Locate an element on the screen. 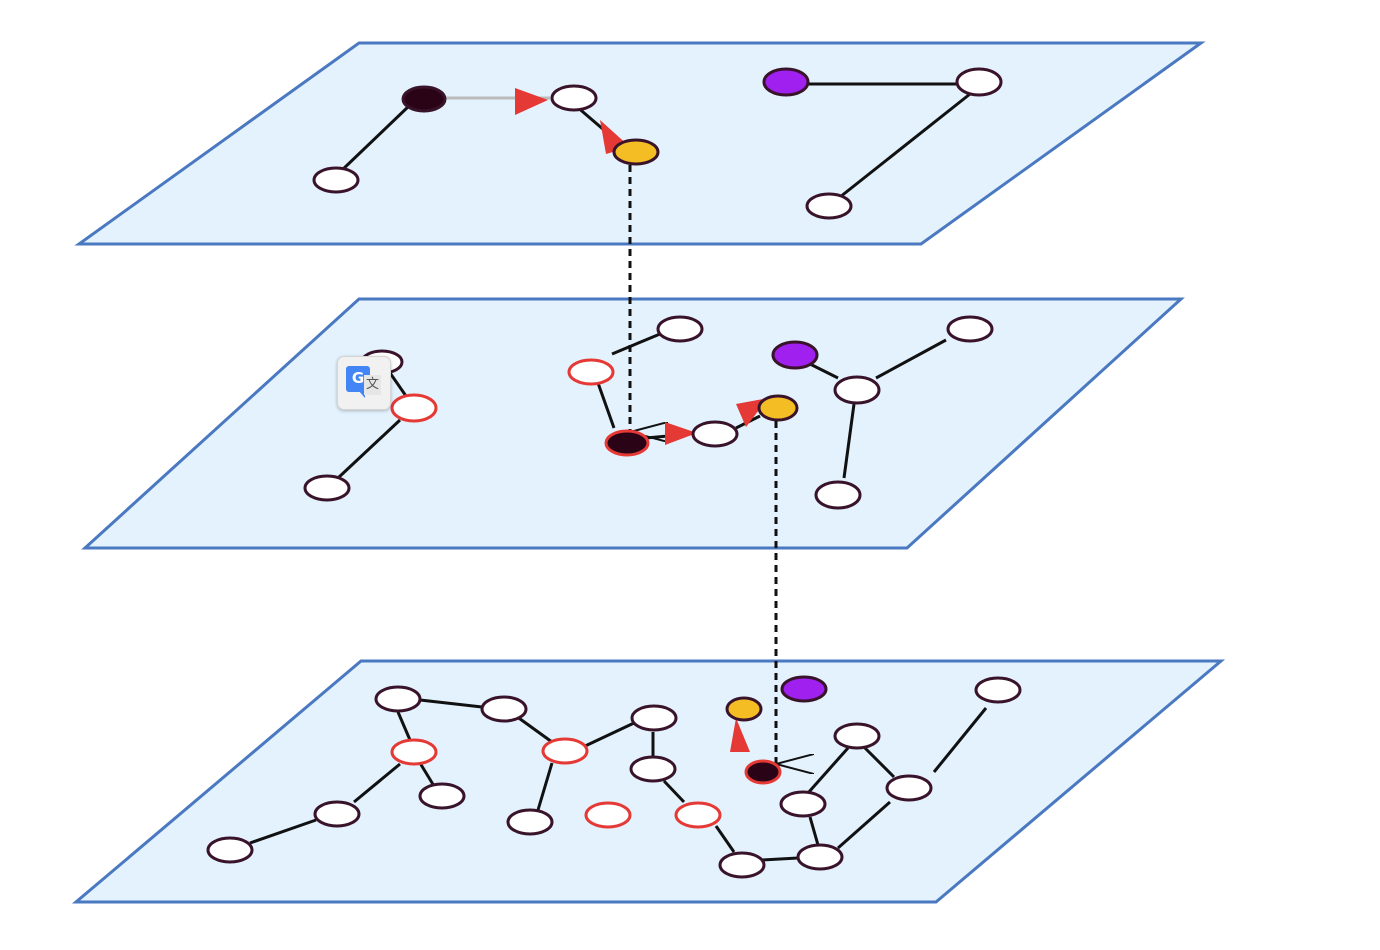 Image resolution: width=1380 pixels, height=950 pixels. bottom-layer-nodes is located at coordinates (614, 777).